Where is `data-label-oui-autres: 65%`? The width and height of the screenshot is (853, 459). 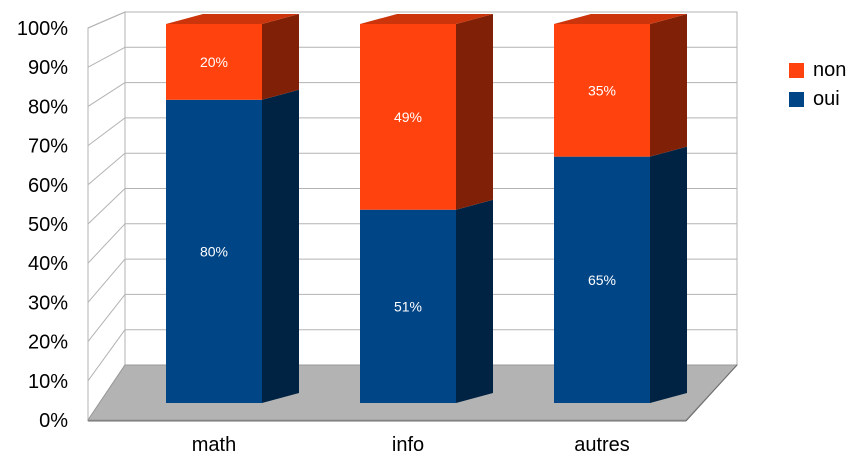
data-label-oui-autres: 65% is located at coordinates (602, 280).